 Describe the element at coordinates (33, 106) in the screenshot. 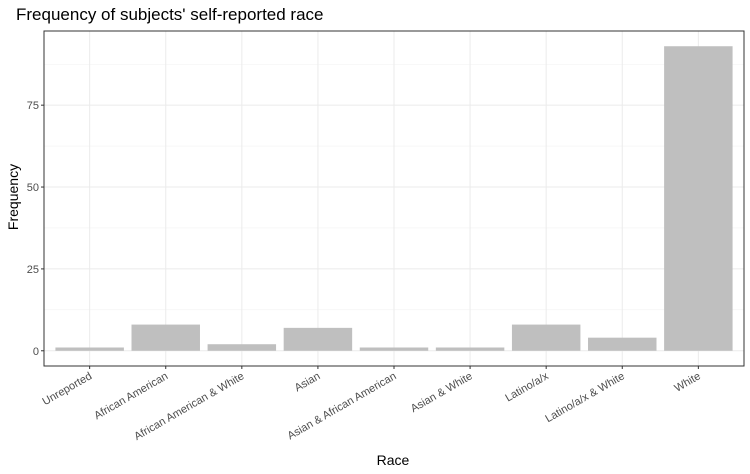

I see `y-tick-label: 75` at that location.